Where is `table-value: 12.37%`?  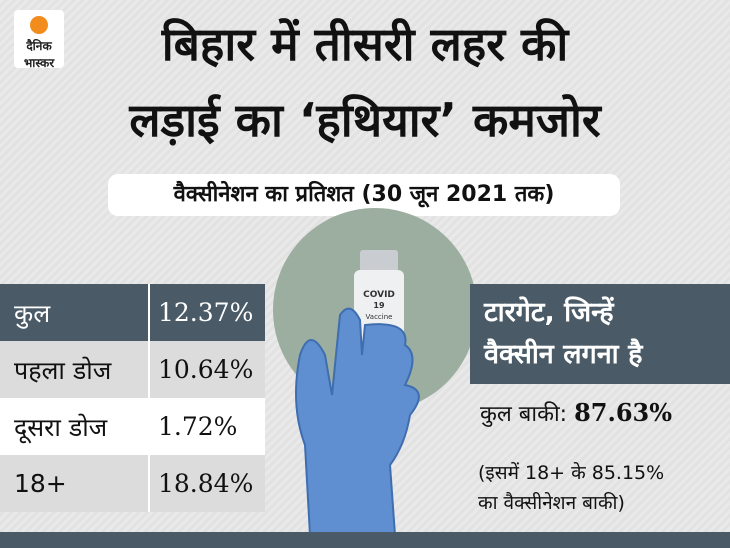
table-value: 12.37% is located at coordinates (206, 312).